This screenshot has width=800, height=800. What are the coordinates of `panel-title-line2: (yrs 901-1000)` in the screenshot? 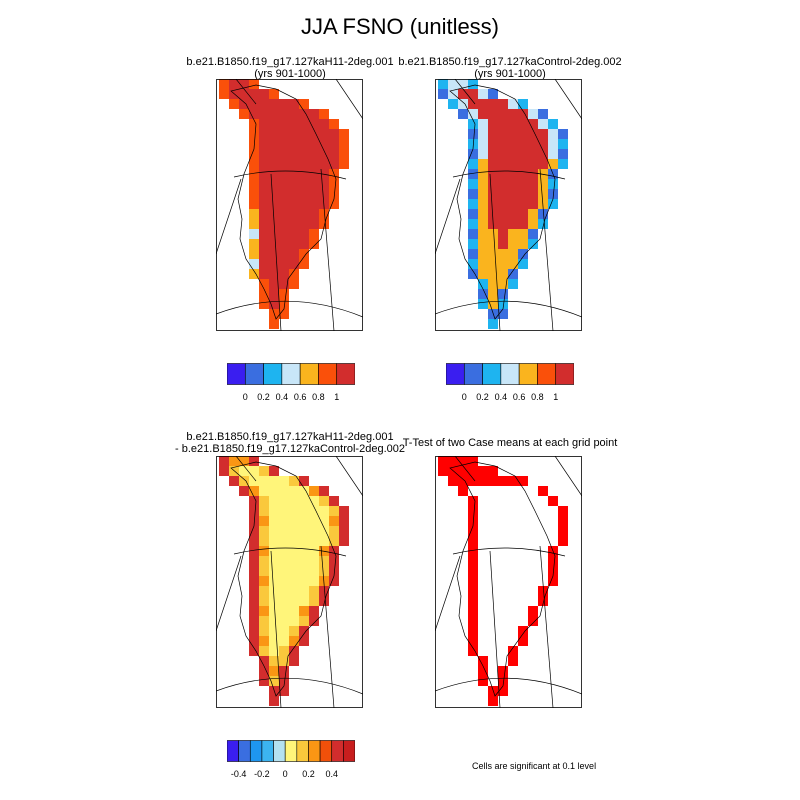 It's located at (510, 74).